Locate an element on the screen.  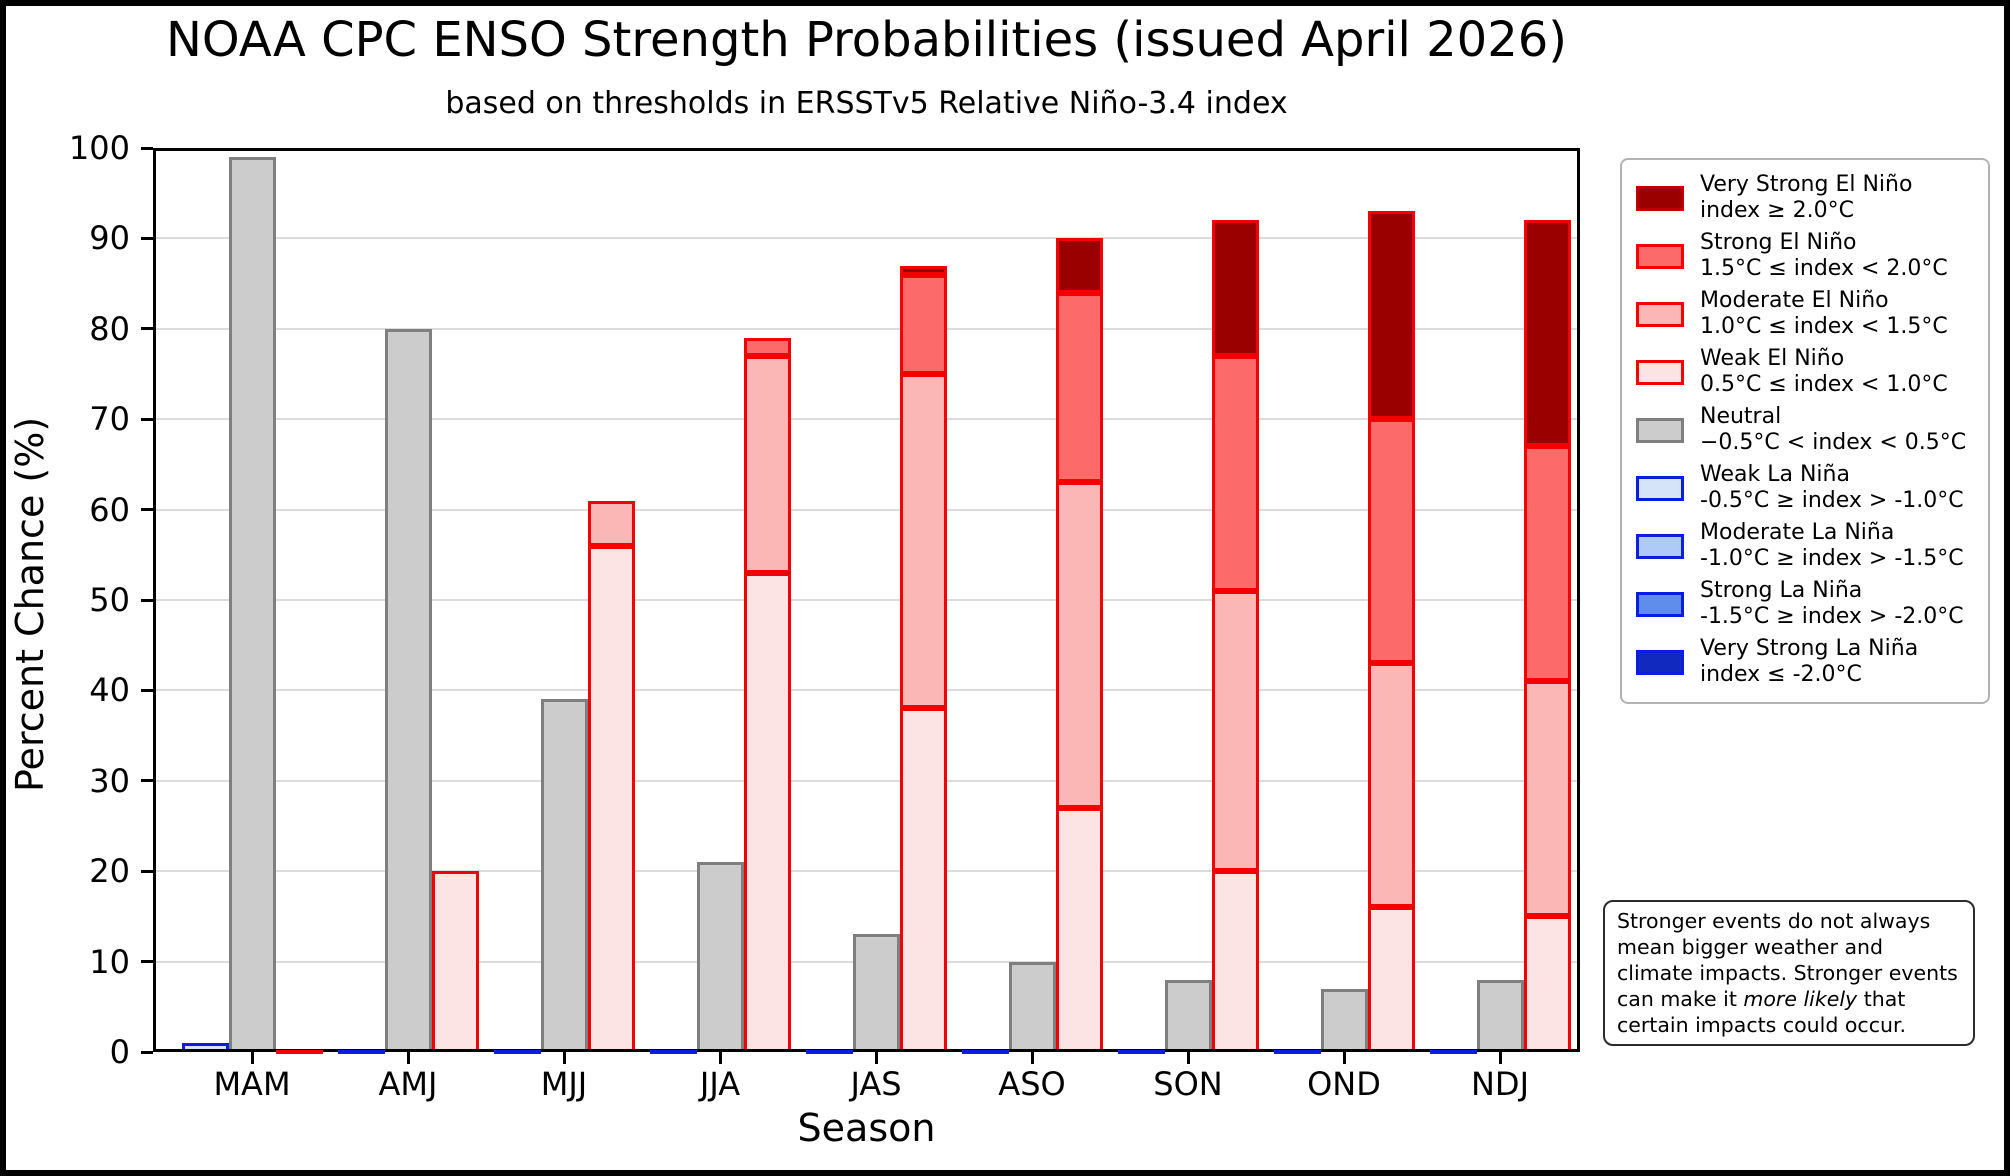
legend-series-range: index ≤ -2.0°C is located at coordinates (1781, 674).